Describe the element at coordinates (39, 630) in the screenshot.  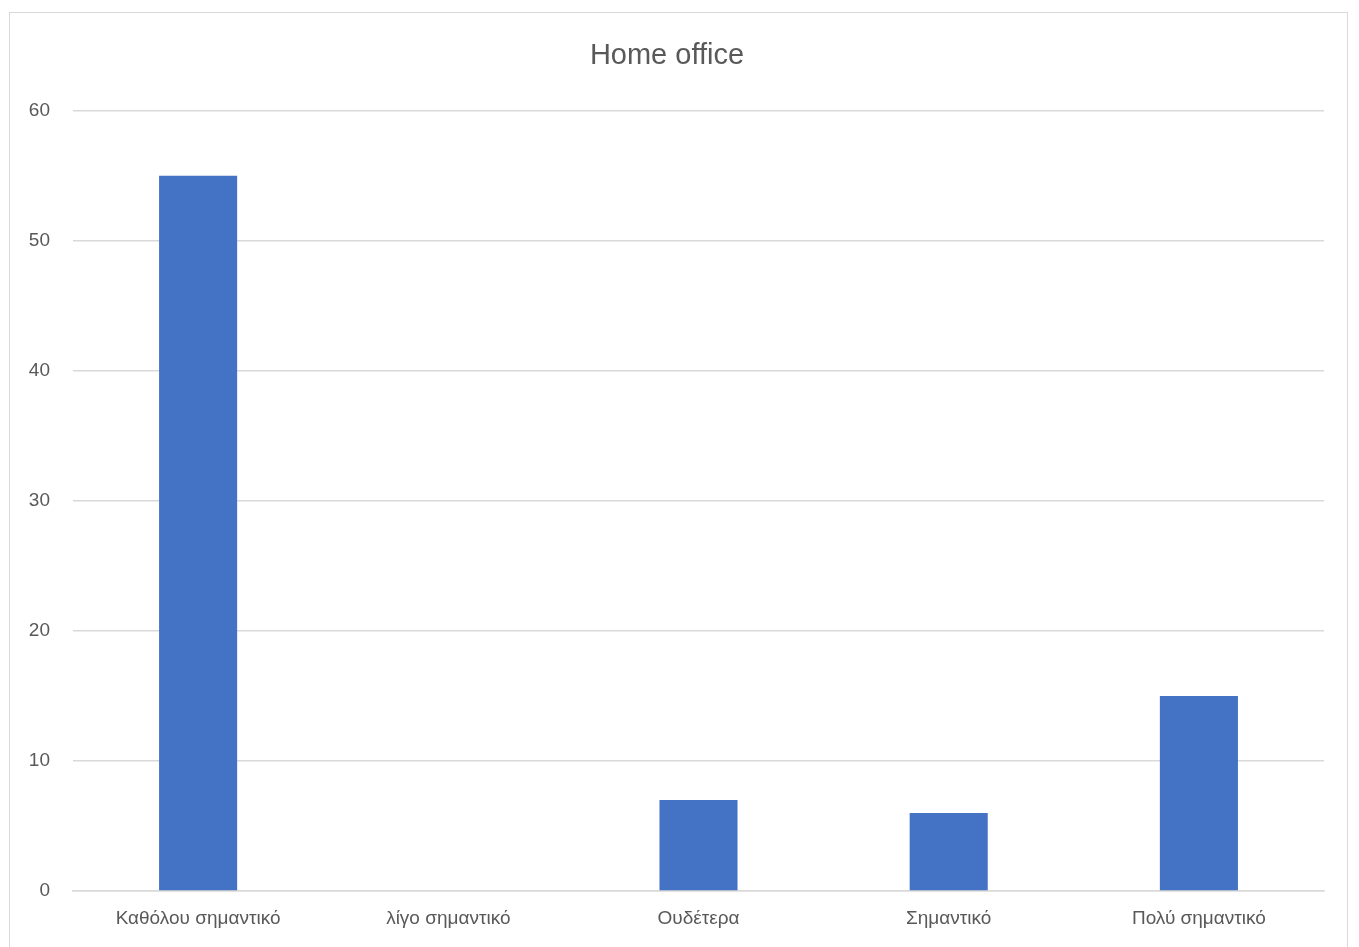
I see `y-tick-label: 20` at that location.